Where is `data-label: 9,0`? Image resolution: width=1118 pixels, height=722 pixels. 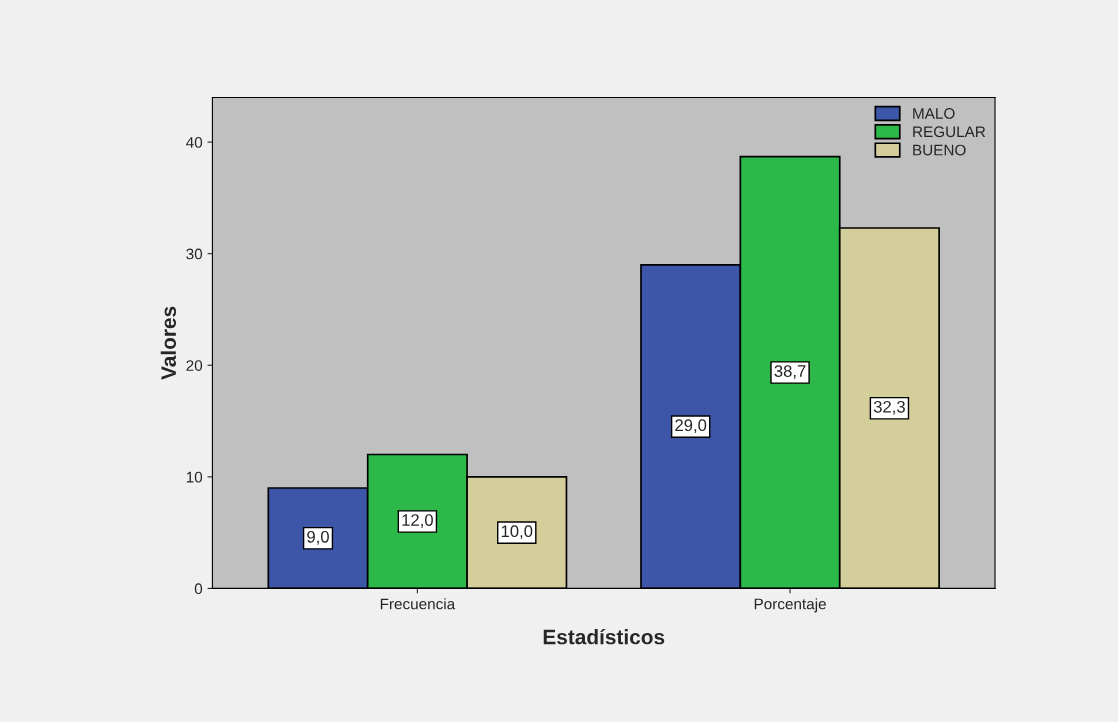
data-label: 9,0 is located at coordinates (318, 537).